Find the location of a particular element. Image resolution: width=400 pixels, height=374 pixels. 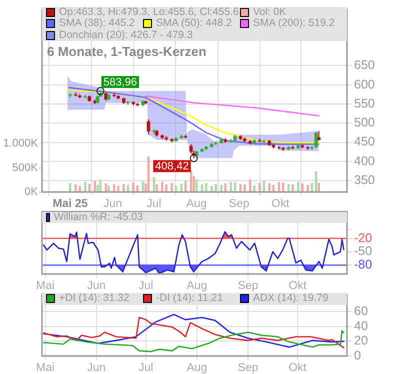

y-tick-label: 60 is located at coordinates (361, 311).